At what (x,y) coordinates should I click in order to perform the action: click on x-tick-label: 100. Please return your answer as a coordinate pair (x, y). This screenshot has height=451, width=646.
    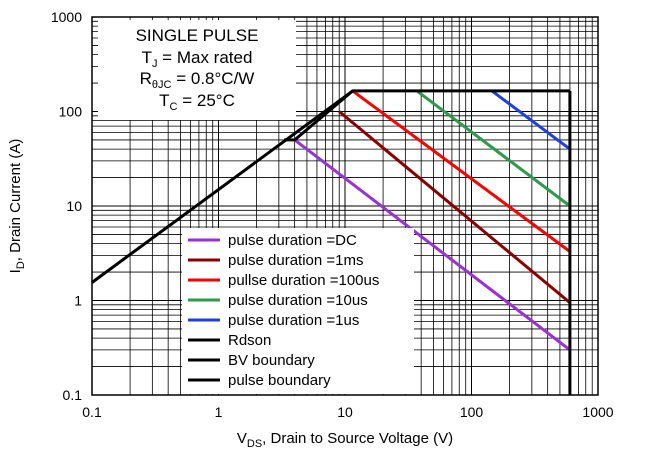
    Looking at the image, I should click on (472, 412).